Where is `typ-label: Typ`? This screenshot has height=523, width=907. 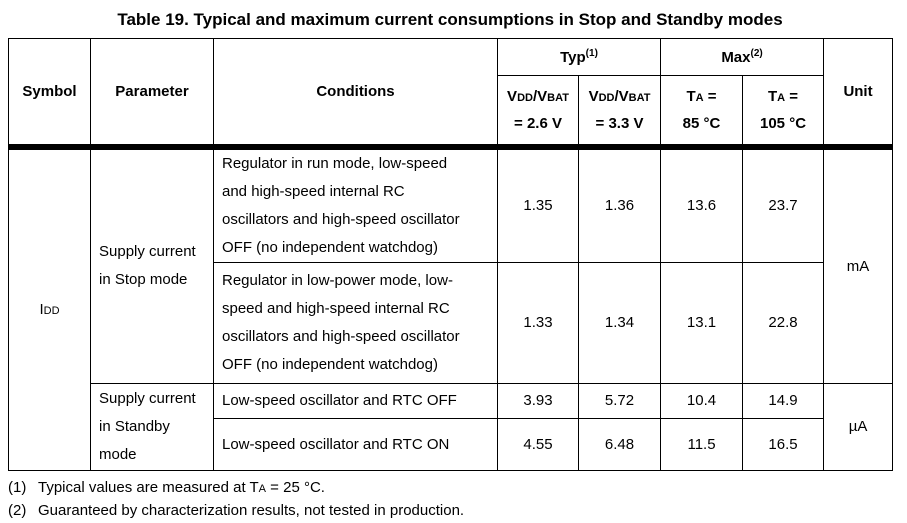 typ-label: Typ is located at coordinates (573, 57).